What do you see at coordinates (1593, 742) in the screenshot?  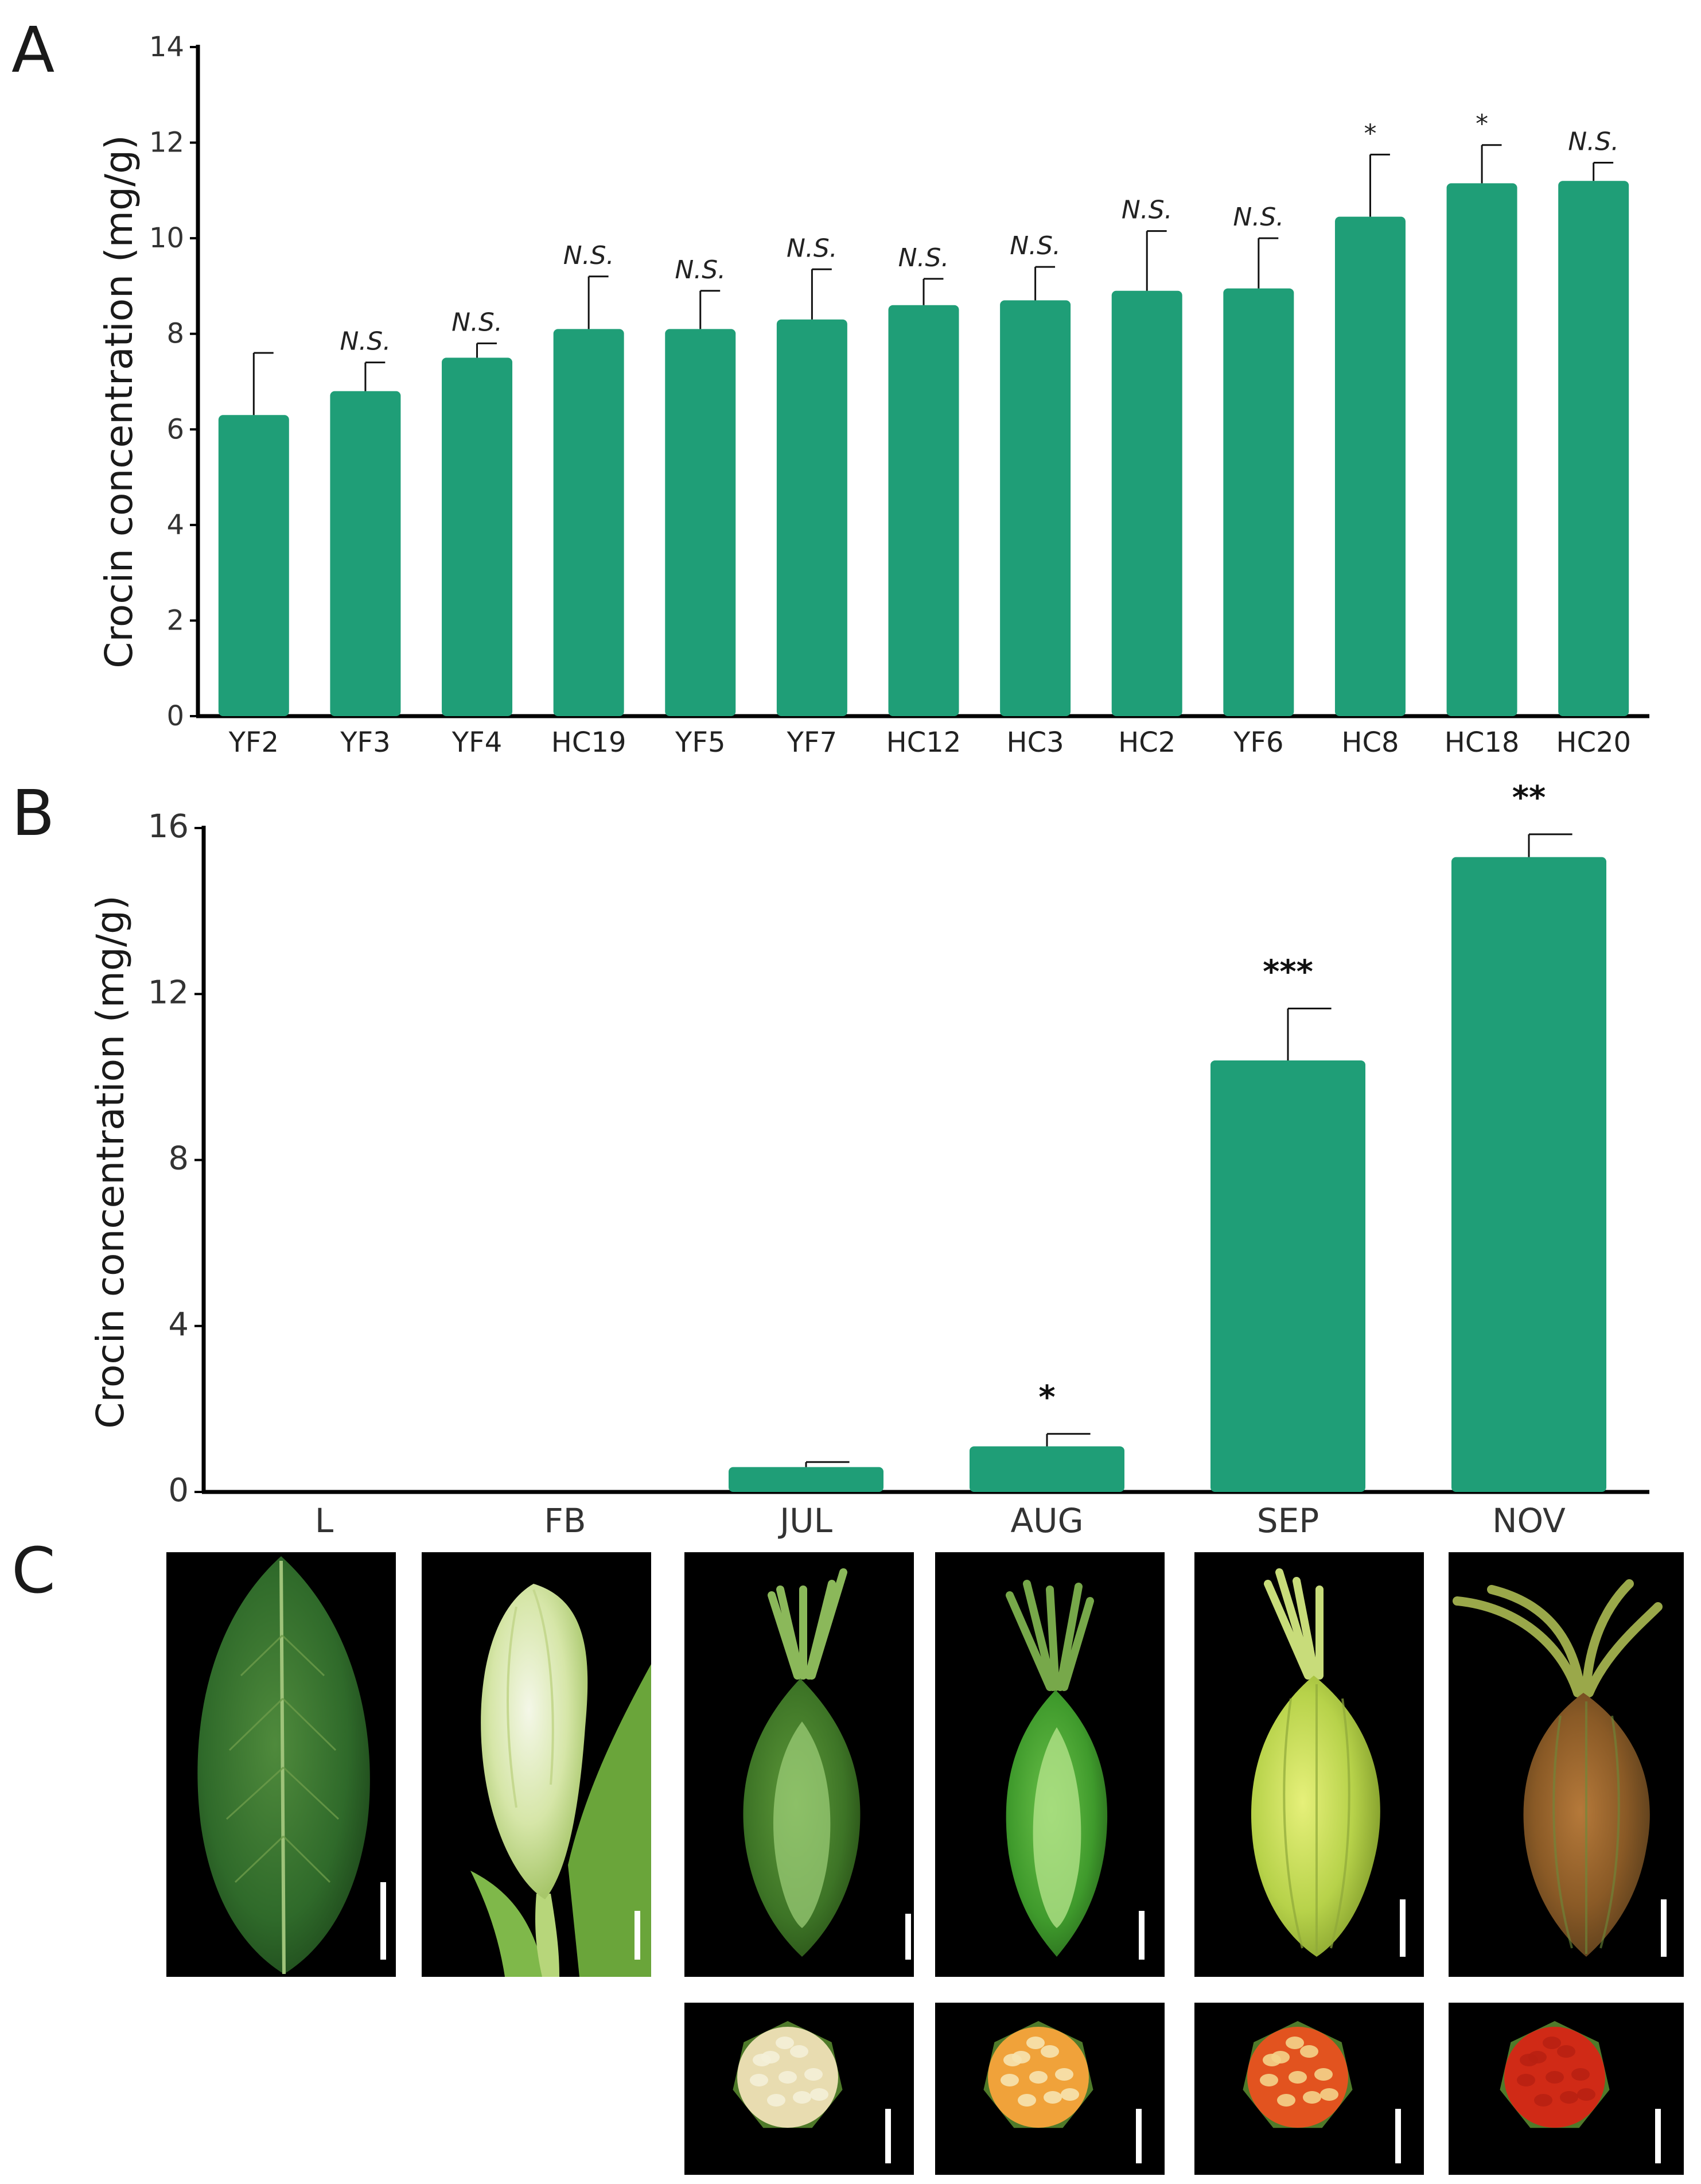 I see `x-tick-label: HC20` at bounding box center [1593, 742].